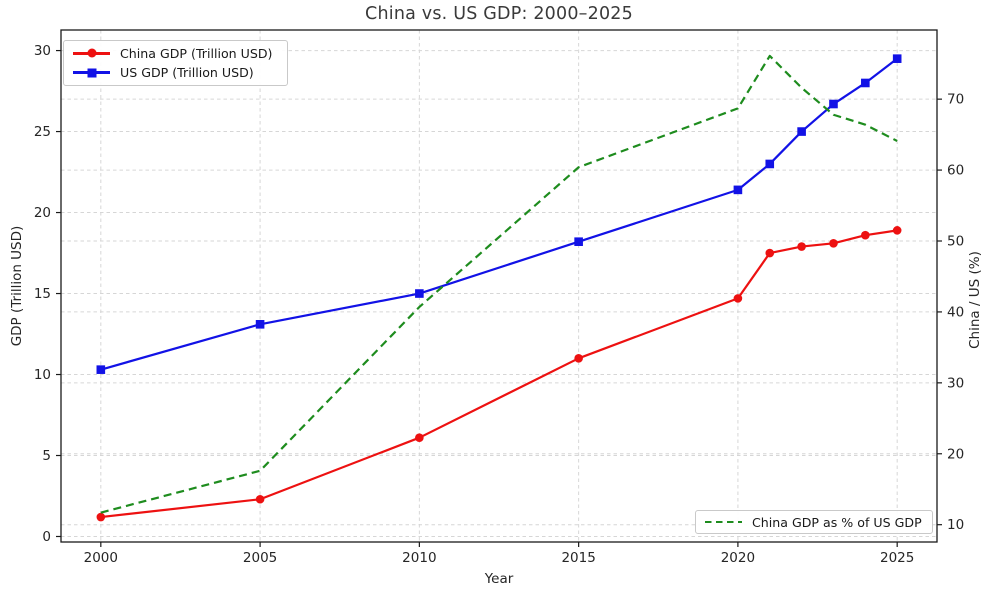 Image resolution: width=1000 pixels, height=595 pixels. What do you see at coordinates (46, 456) in the screenshot?
I see `left-tick-label: 5` at bounding box center [46, 456].